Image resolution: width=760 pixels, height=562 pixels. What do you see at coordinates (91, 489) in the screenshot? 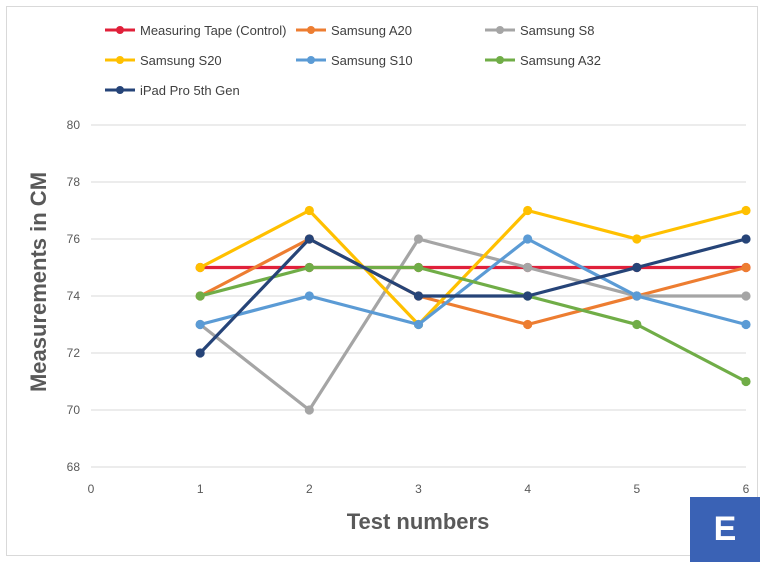
I see `x-tick-label-0: 0` at bounding box center [91, 489].